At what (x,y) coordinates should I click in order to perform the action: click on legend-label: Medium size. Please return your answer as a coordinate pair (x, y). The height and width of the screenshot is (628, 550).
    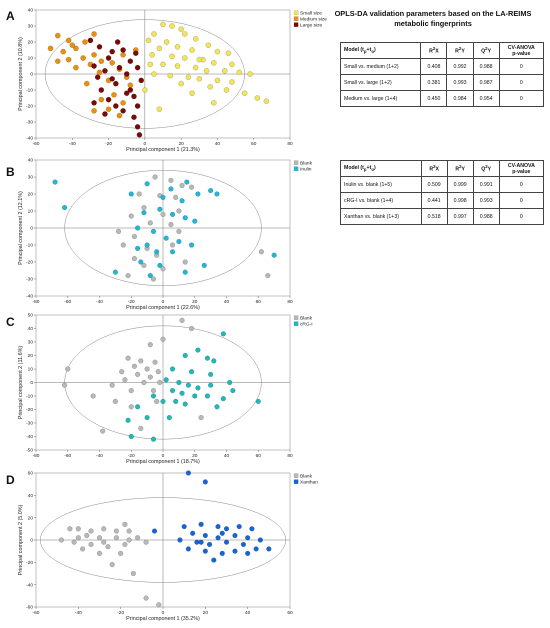
    Looking at the image, I should click on (313, 20).